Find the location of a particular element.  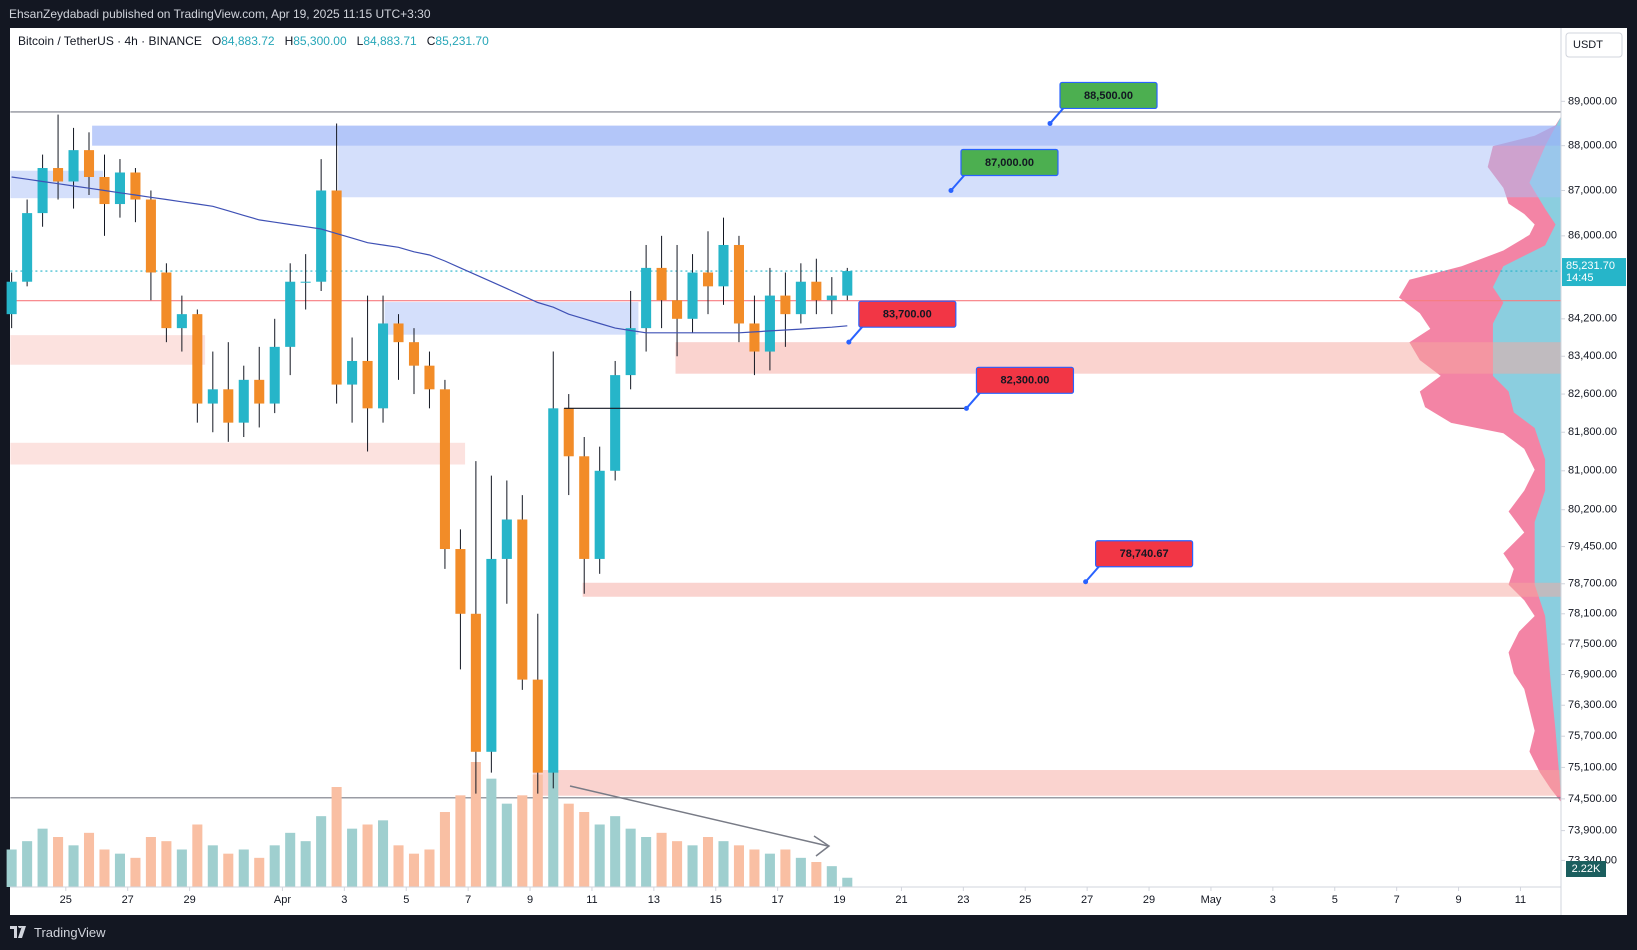

volume-tag-label: 2.22K is located at coordinates (1586, 869).